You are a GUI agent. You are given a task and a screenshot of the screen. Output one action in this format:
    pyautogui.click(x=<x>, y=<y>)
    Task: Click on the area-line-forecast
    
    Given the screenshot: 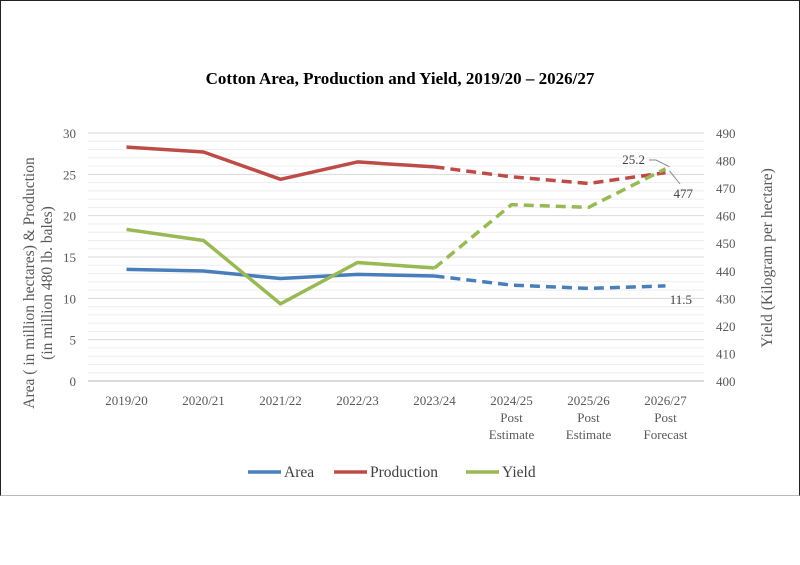 What is the action you would take?
    pyautogui.click(x=550, y=282)
    